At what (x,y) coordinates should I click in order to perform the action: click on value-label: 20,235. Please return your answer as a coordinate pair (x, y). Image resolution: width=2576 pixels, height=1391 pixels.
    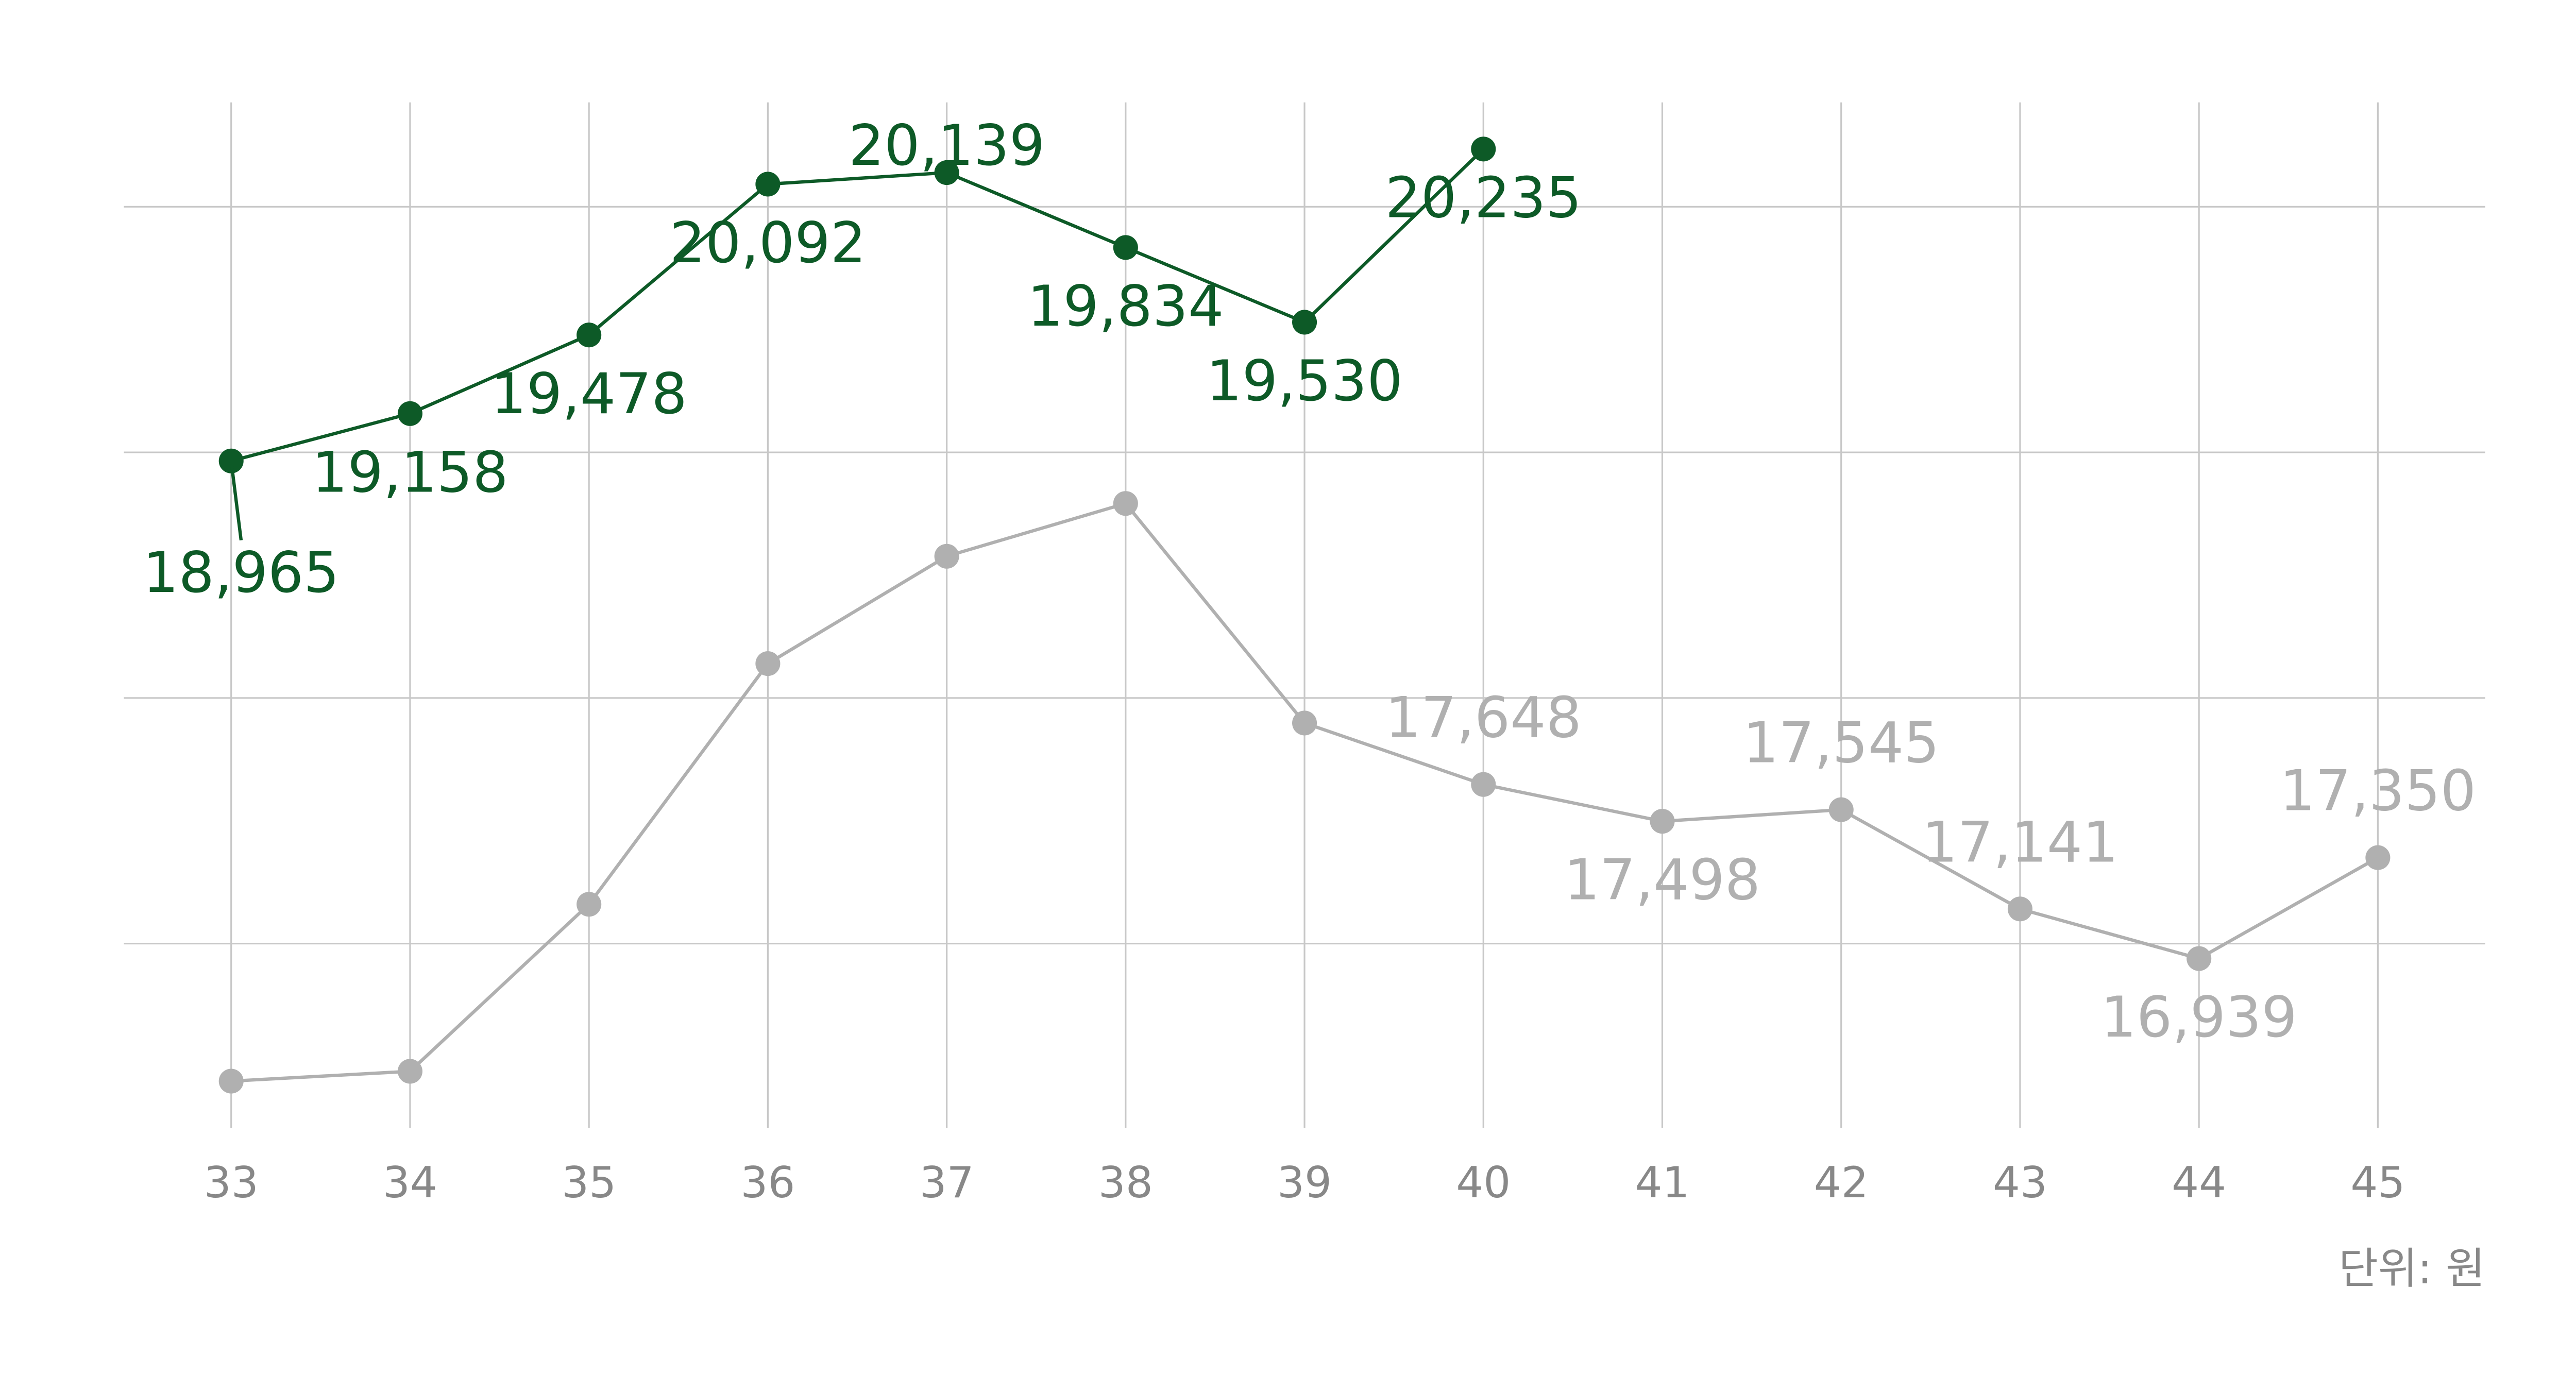
    Looking at the image, I should click on (1483, 198).